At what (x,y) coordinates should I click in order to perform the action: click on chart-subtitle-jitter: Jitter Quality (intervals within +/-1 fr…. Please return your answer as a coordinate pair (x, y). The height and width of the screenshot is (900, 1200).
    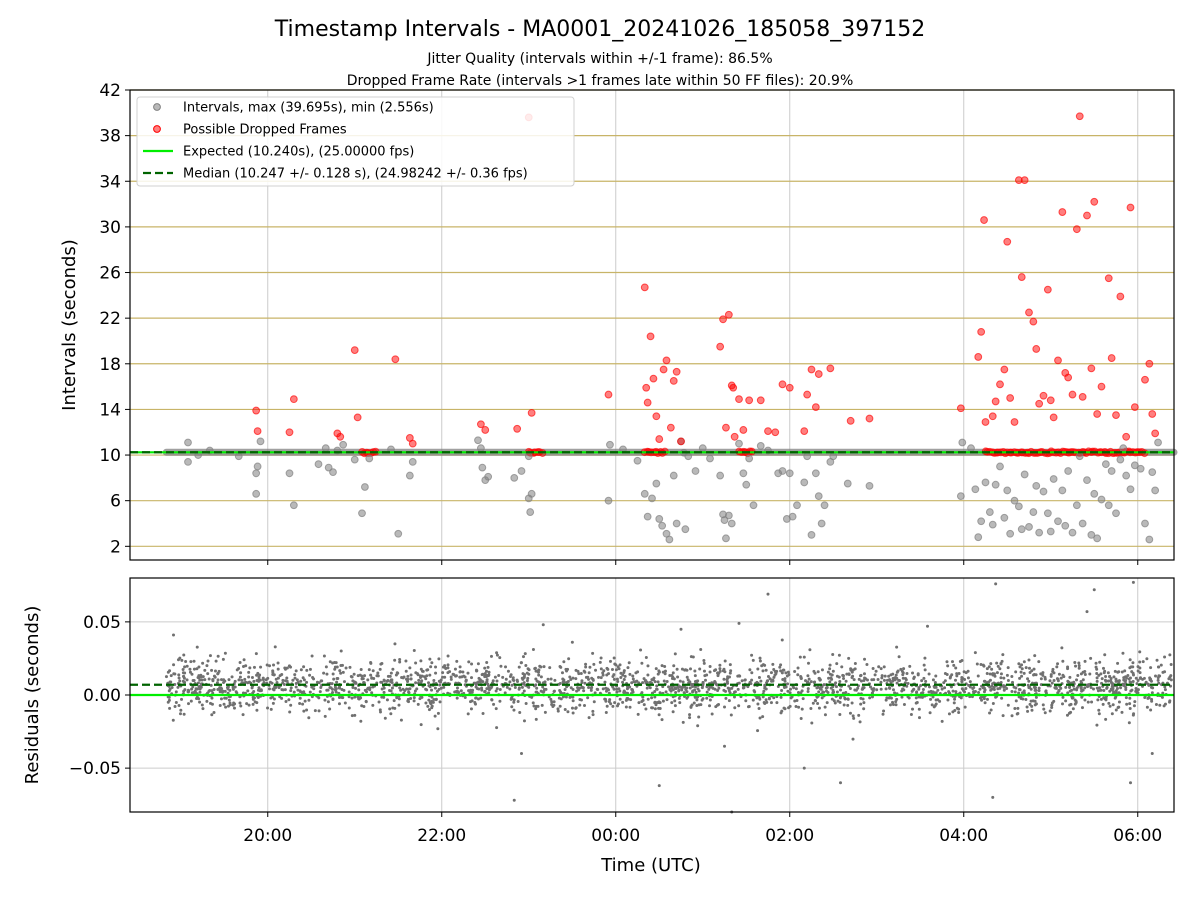
    Looking at the image, I should click on (599, 59).